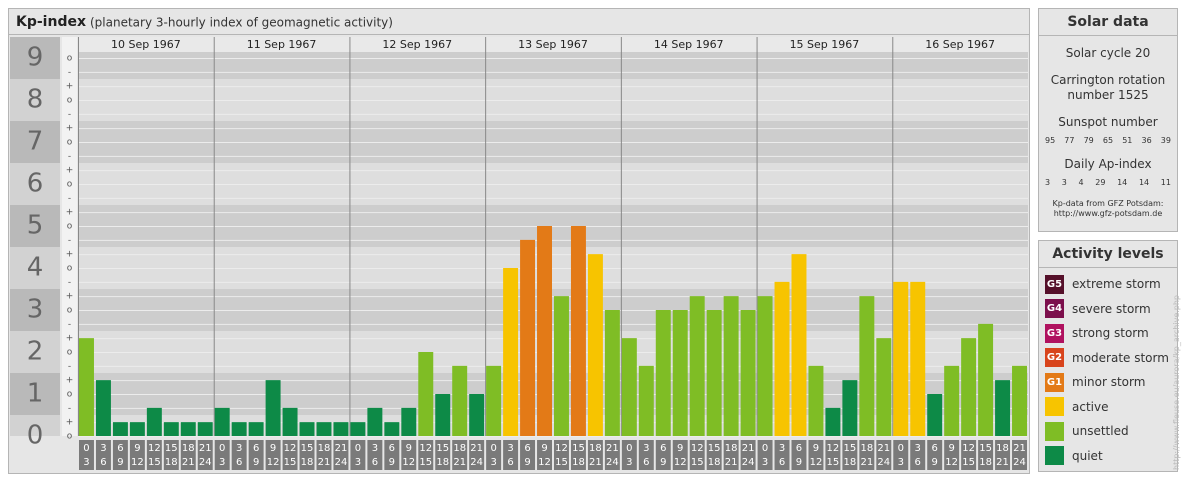 The width and height of the screenshot is (1184, 480). What do you see at coordinates (1088, 140) in the screenshot?
I see `sunspot-value: 79` at bounding box center [1088, 140].